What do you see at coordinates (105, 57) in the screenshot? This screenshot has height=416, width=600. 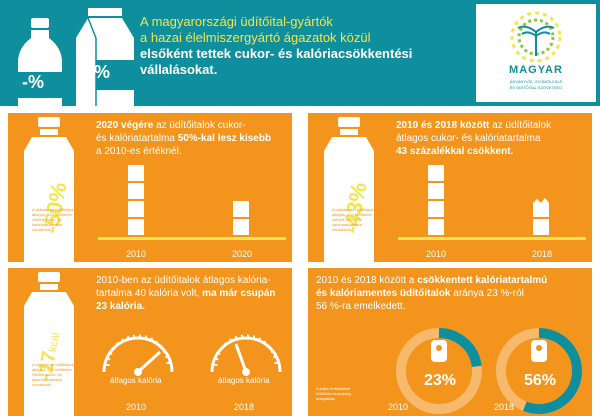 I see `carton-icon` at bounding box center [105, 57].